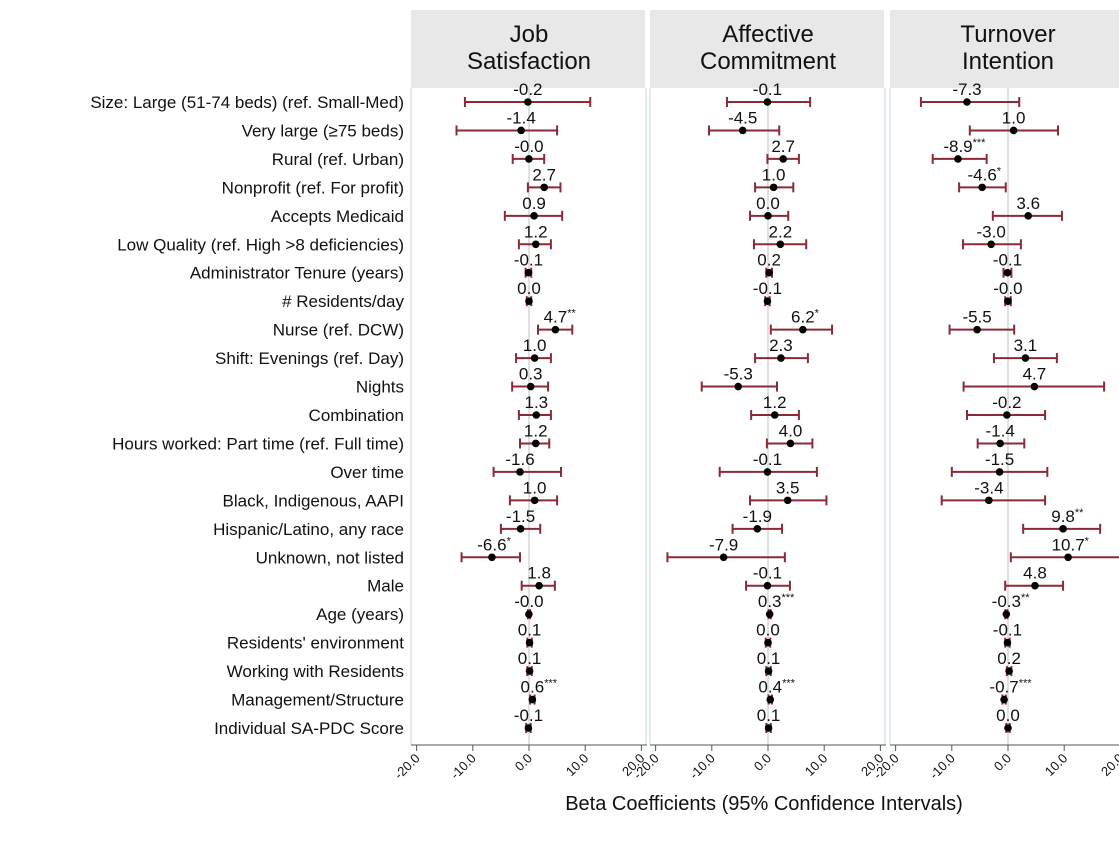 The height and width of the screenshot is (843, 1119). What do you see at coordinates (313, 500) in the screenshot?
I see `category-label: Black, Indigenous, AAPI` at bounding box center [313, 500].